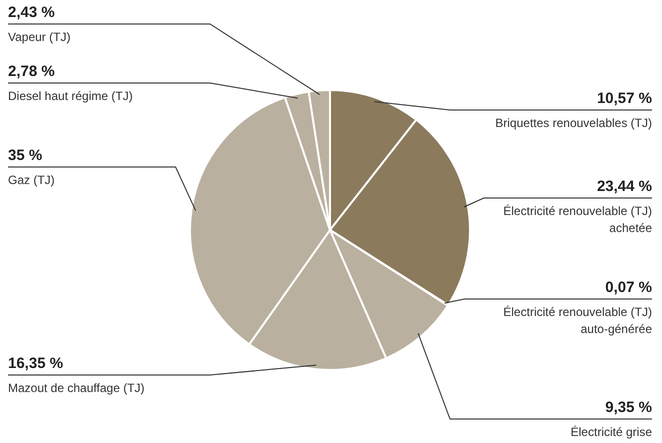  What do you see at coordinates (36, 363) in the screenshot?
I see `data-label: 16,35 %` at bounding box center [36, 363].